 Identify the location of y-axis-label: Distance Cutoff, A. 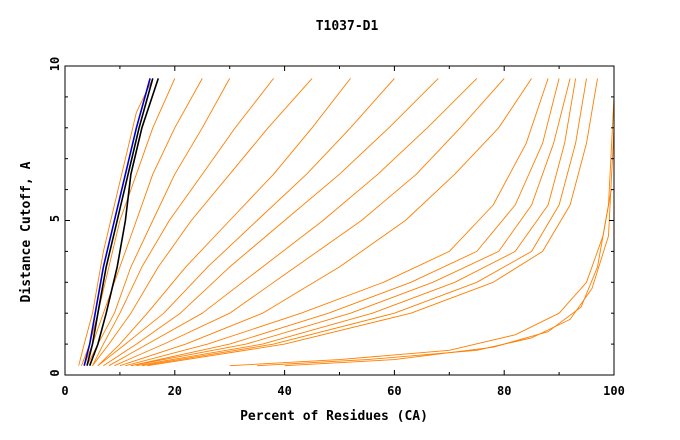
(26, 231).